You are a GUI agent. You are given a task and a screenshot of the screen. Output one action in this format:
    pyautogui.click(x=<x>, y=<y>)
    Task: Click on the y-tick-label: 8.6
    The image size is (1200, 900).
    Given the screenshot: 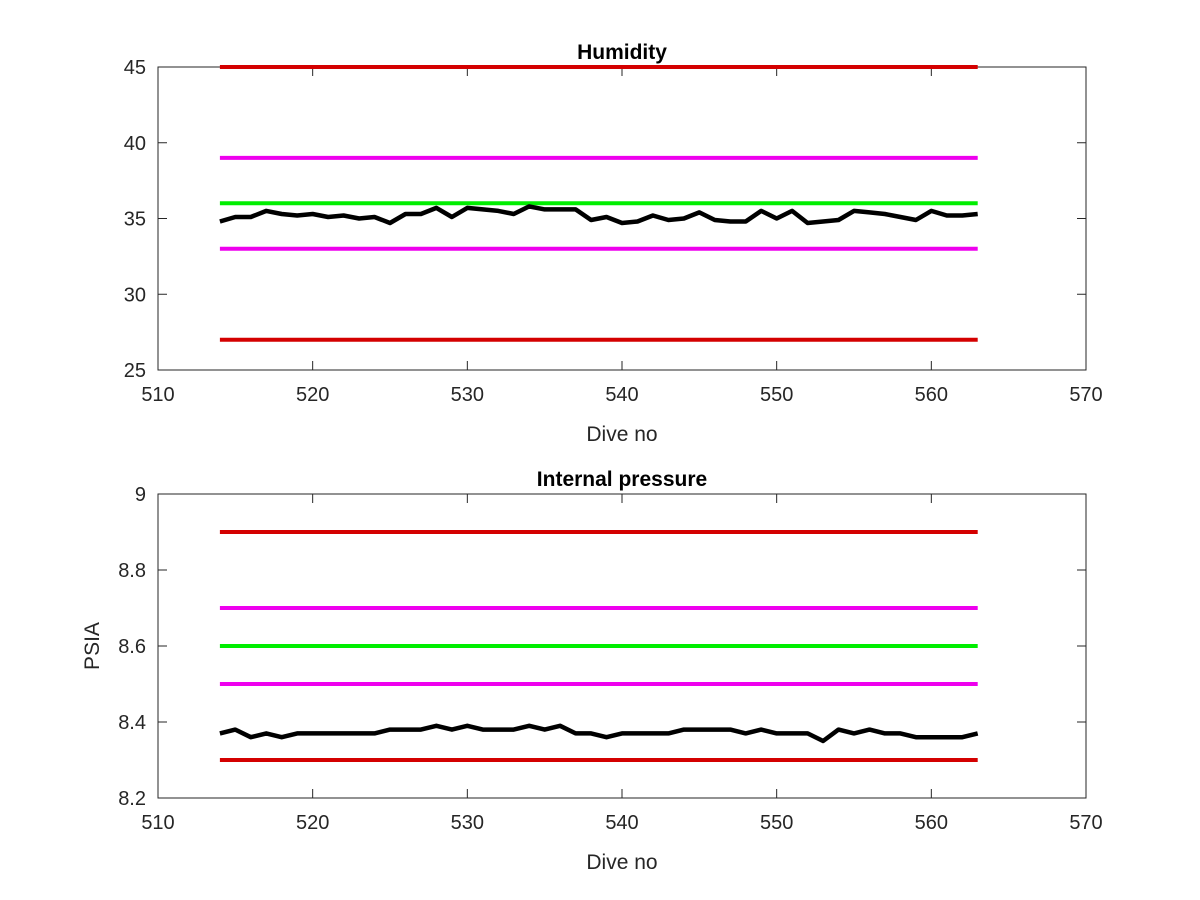 What is the action you would take?
    pyautogui.click(x=132, y=647)
    